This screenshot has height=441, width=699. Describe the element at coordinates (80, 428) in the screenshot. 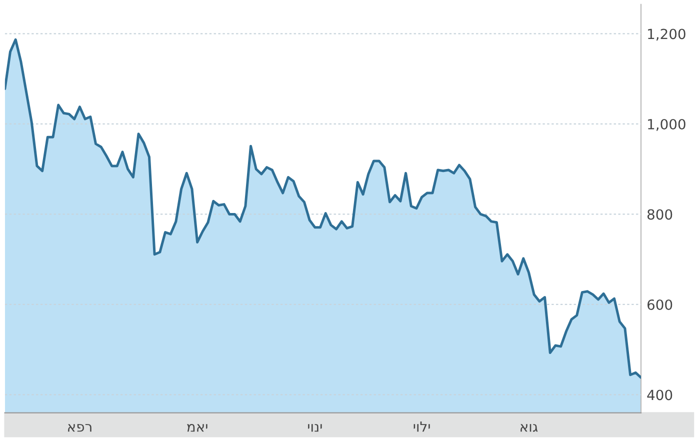

I see `x-tick-label: אפר` at that location.